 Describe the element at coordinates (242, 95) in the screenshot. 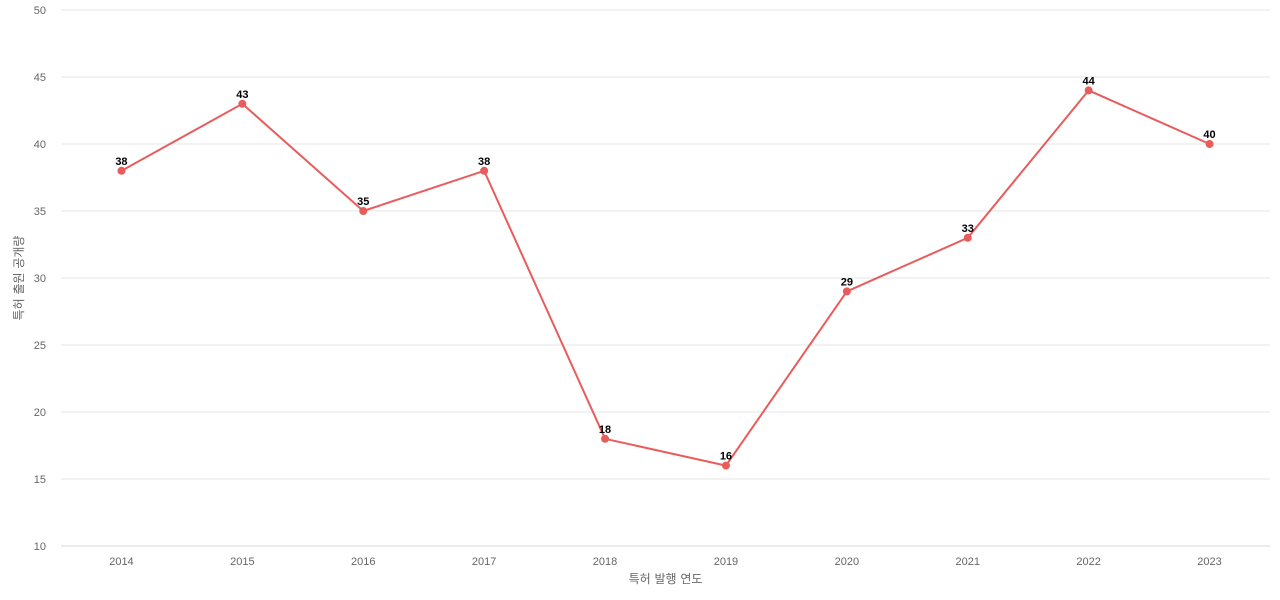

I see `data-label: 43` at that location.